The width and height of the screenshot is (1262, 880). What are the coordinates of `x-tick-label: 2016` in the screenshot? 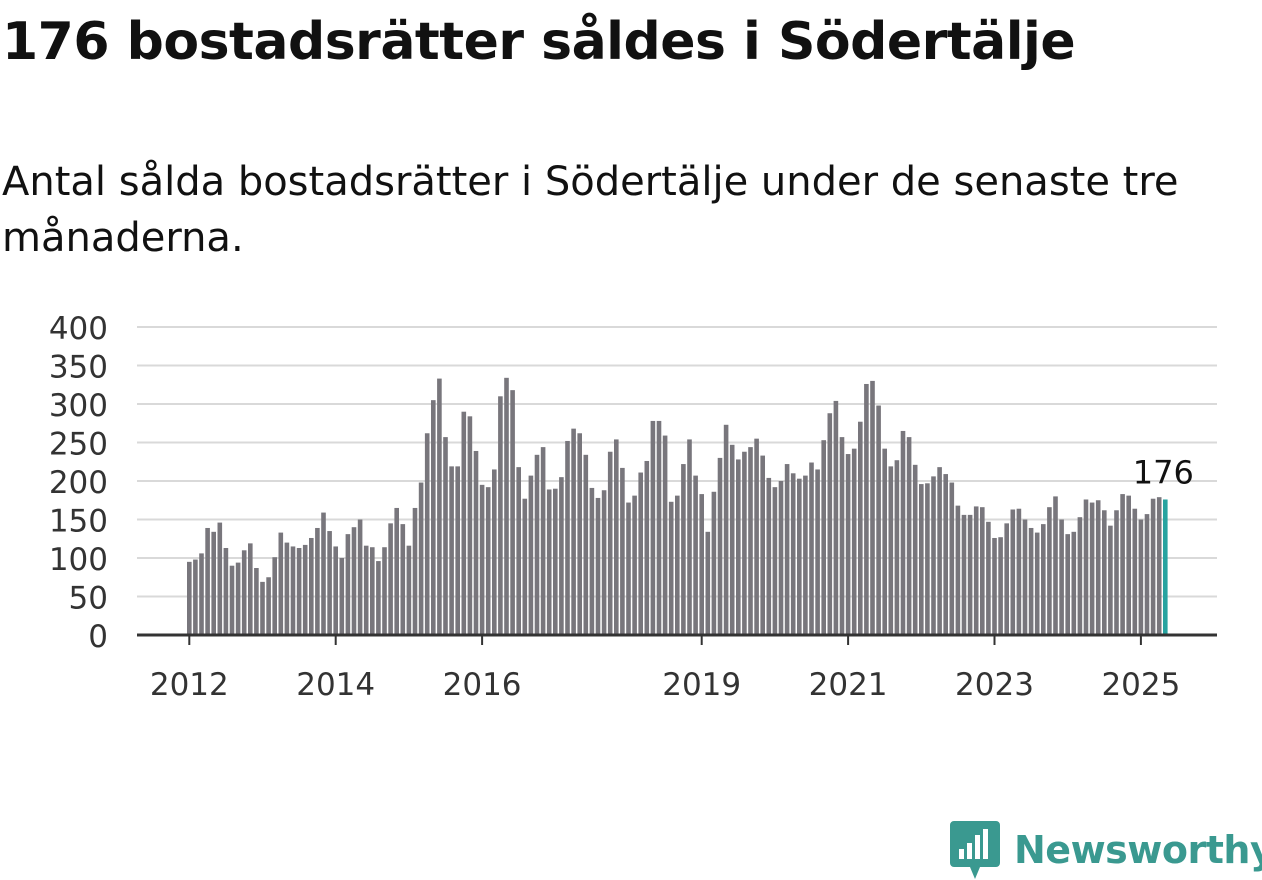 It's located at (482, 685).